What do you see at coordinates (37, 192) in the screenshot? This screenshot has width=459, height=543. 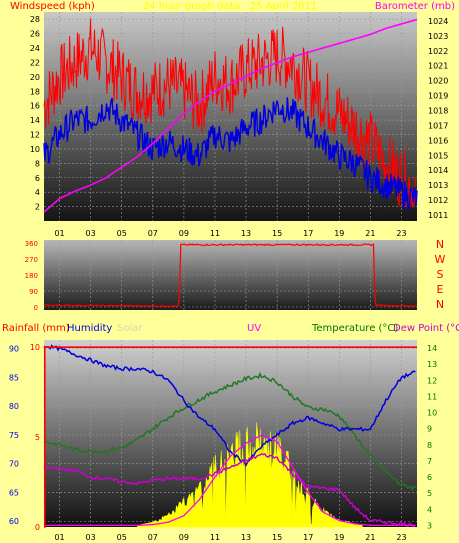 I see `wind-left-tick: 4` at bounding box center [37, 192].